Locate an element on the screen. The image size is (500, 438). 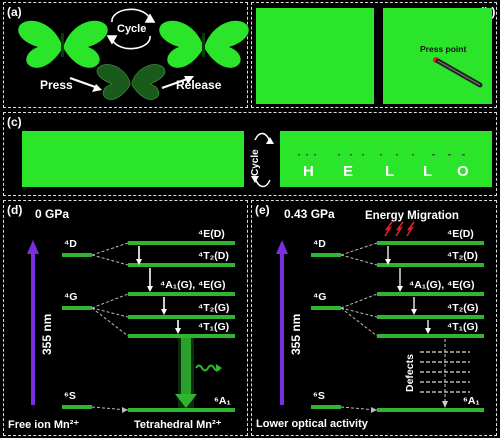
d-right-4ed: ⁴E(D) is located at coordinates (211, 234).